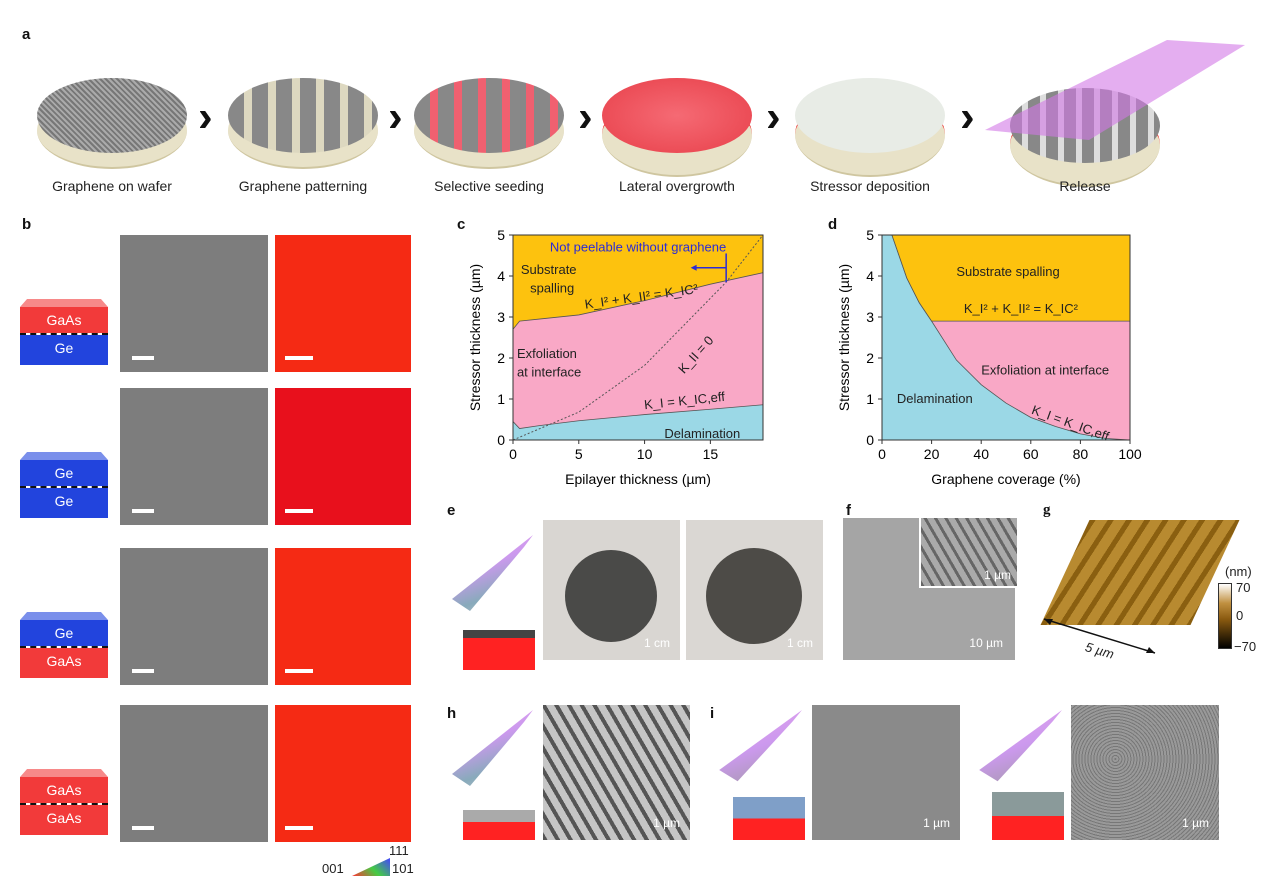 This screenshot has height=890, width=1269. Describe the element at coordinates (666, 823) in the screenshot. I see `scale-h: 1 µm` at that location.